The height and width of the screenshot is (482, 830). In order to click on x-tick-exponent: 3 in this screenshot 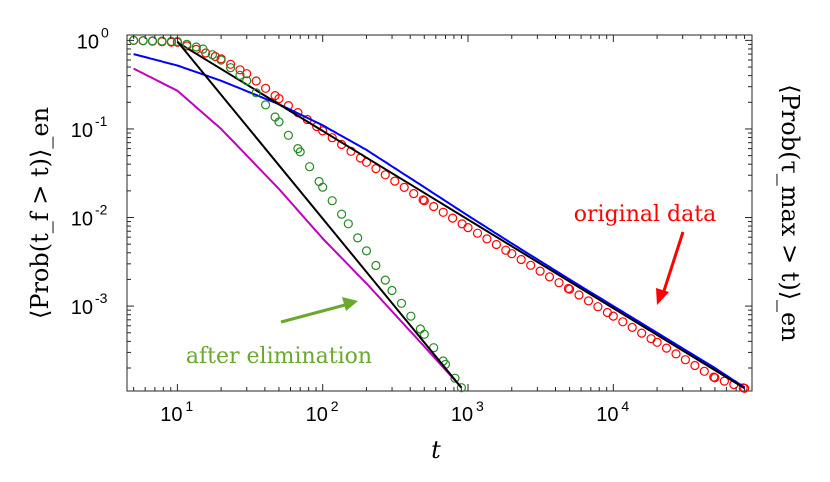, I will do `click(480, 406)`.